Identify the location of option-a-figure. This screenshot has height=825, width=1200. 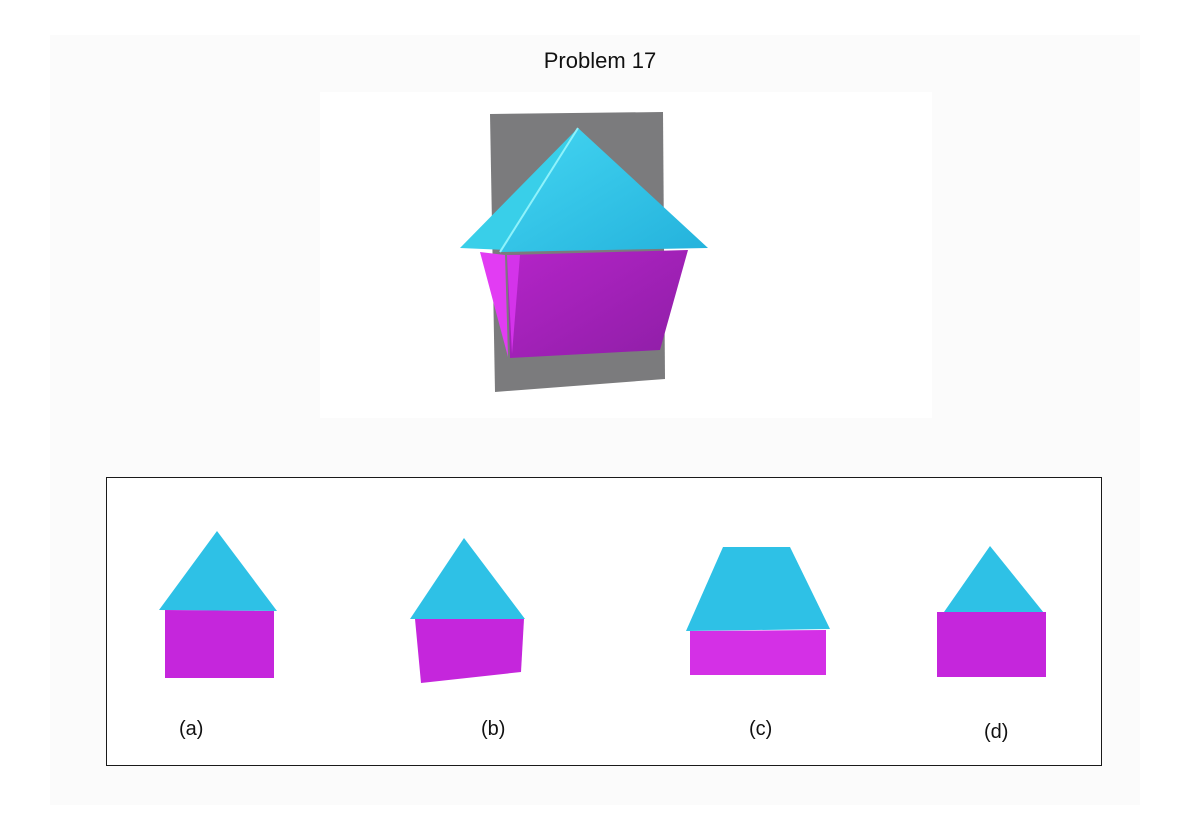
(219, 605).